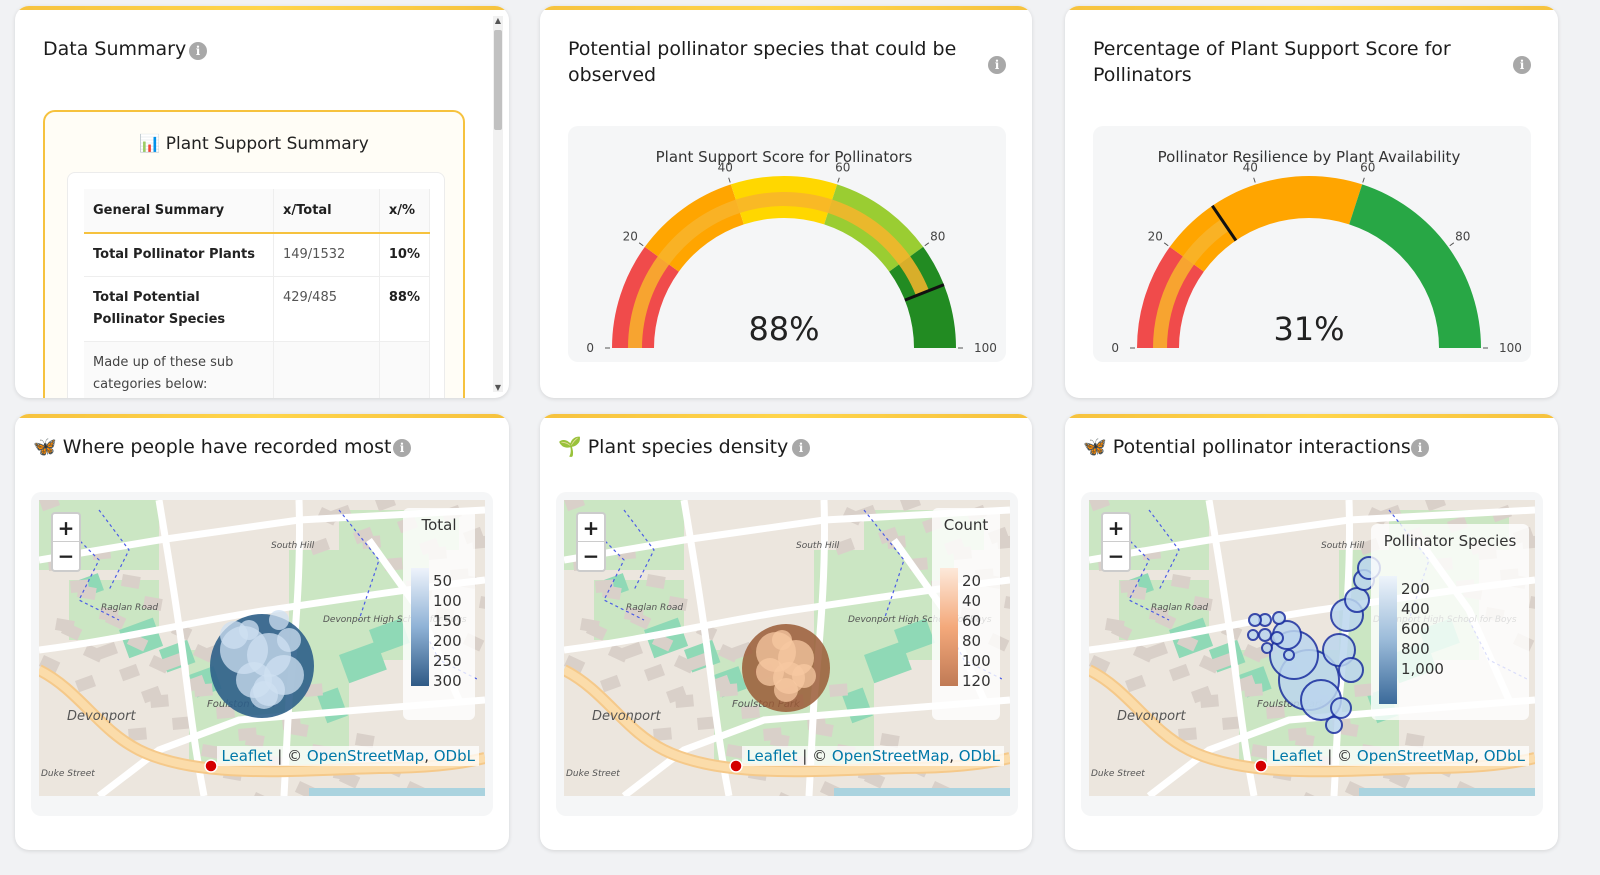 The image size is (1600, 875). What do you see at coordinates (966, 614) in the screenshot?
I see `map-legend: Count 20 40 60 80 100 120` at bounding box center [966, 614].